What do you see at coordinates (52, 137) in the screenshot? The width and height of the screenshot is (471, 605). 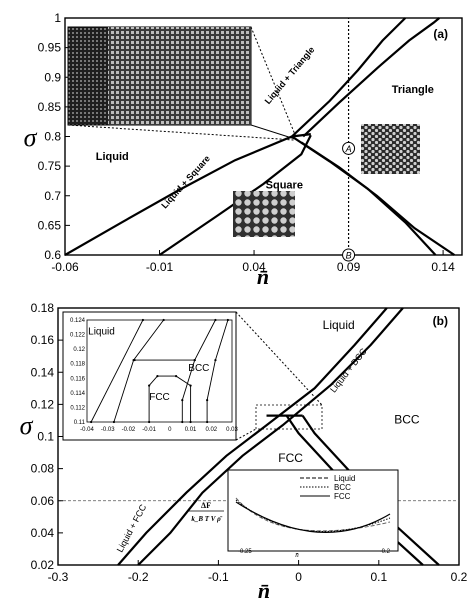 I see `panel-a-y-tick-label: 0.8` at bounding box center [52, 137].